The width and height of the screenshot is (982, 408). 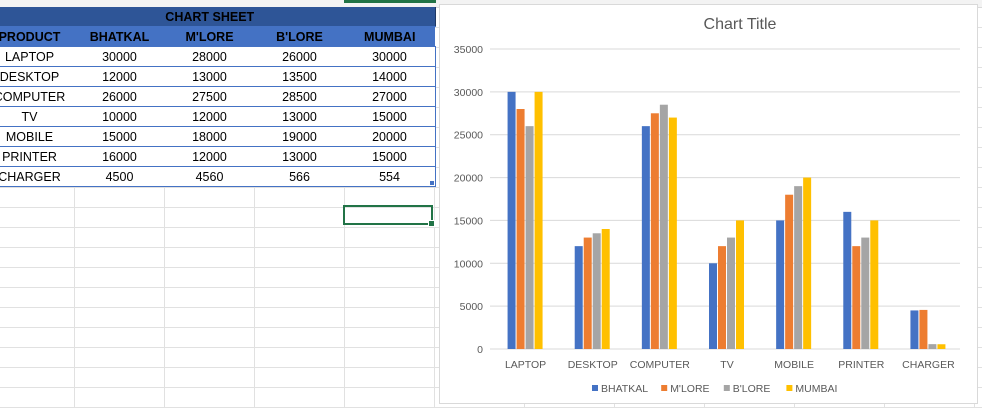 What do you see at coordinates (726, 365) in the screenshot?
I see `x-tick-label: TV` at bounding box center [726, 365].